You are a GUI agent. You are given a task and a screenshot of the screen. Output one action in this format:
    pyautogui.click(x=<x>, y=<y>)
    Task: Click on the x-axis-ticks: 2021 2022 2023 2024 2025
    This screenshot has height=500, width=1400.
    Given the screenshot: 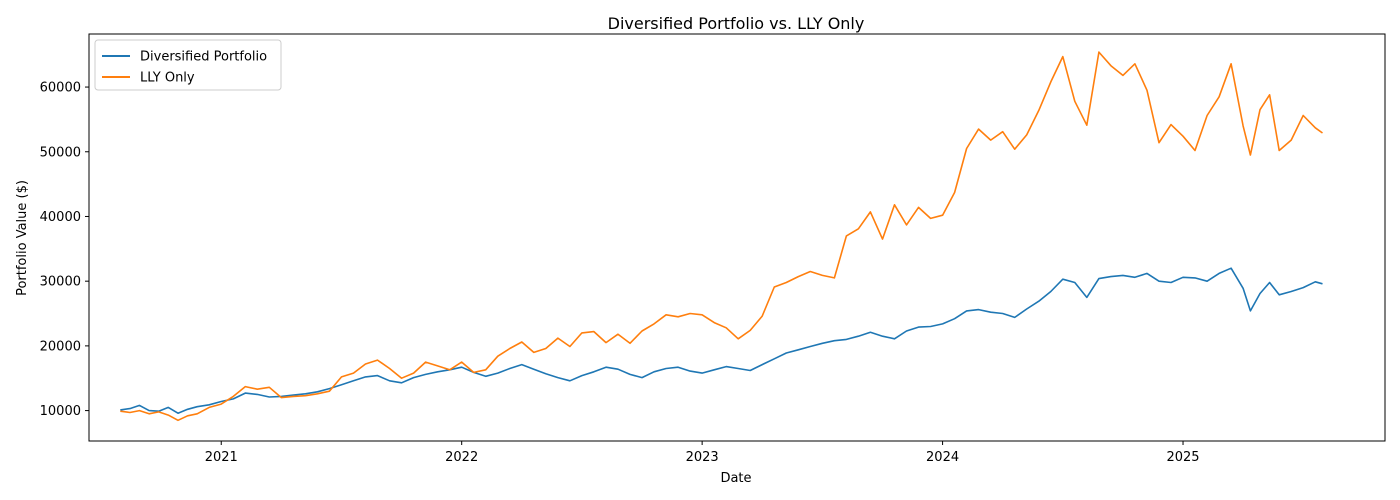 What is the action you would take?
    pyautogui.click(x=702, y=453)
    